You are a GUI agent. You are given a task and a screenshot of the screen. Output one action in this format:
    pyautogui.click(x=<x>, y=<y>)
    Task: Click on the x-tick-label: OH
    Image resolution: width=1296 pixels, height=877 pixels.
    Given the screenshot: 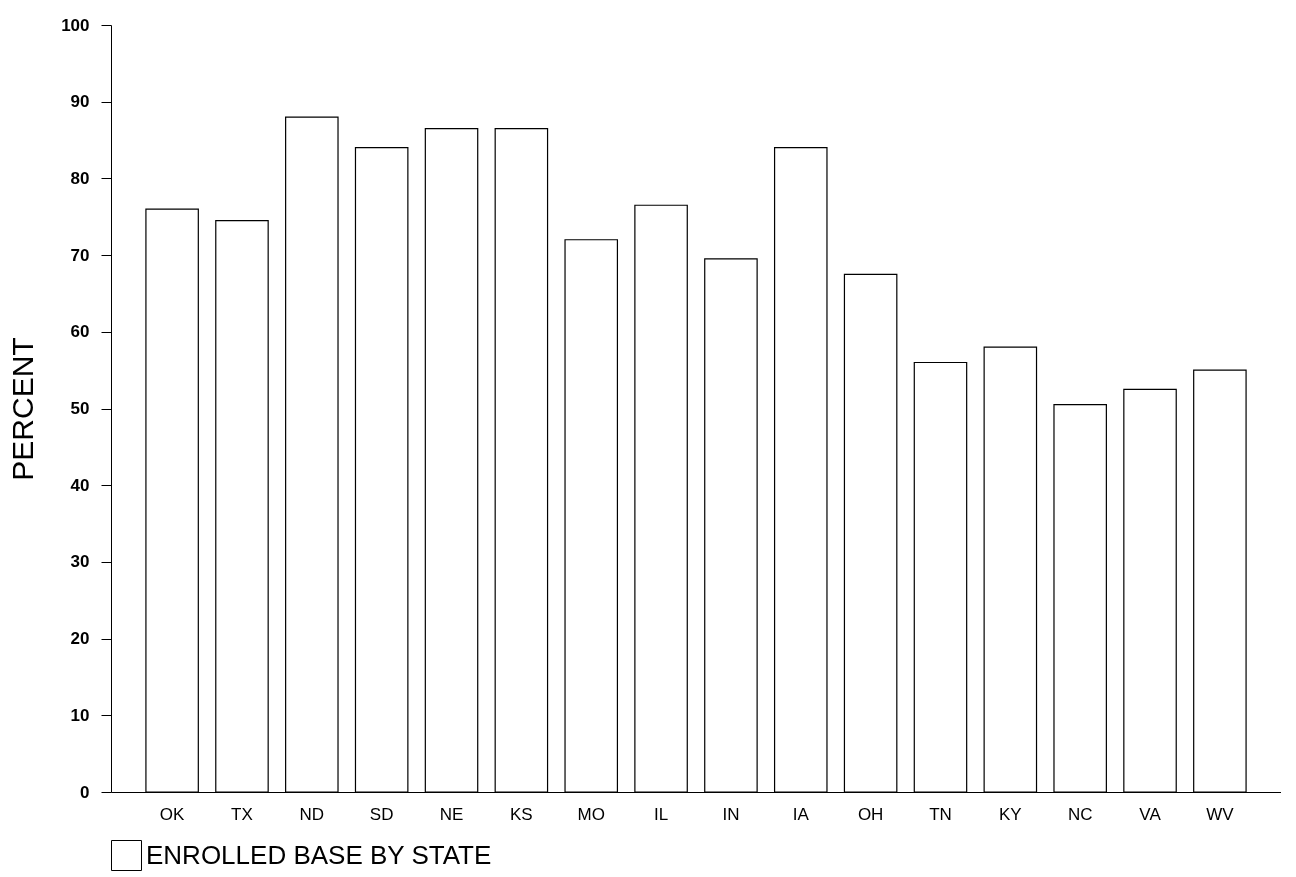 What is the action you would take?
    pyautogui.click(x=870, y=814)
    